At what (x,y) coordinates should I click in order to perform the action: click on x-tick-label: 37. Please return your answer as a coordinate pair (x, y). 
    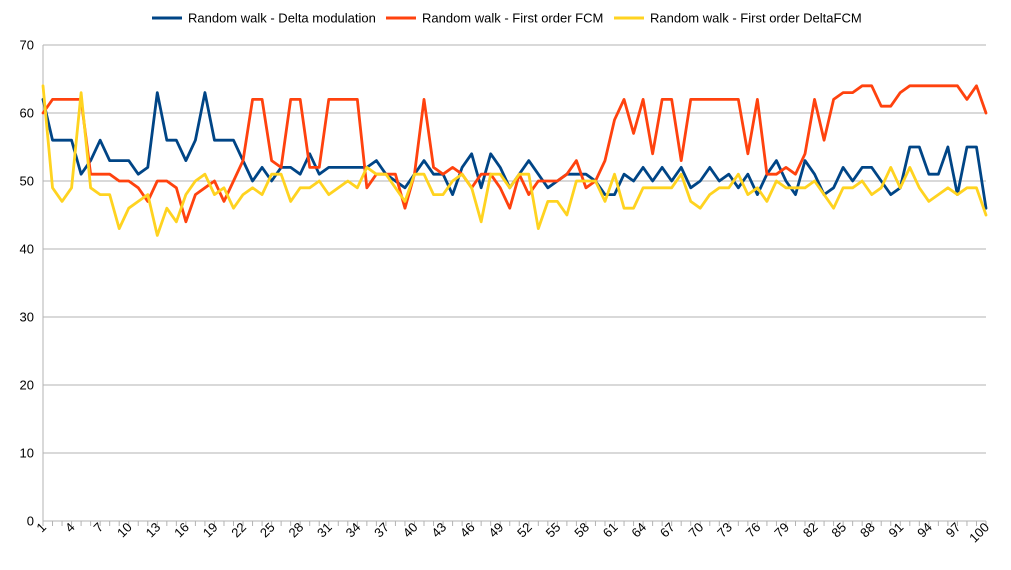
    Looking at the image, I should click on (381, 530).